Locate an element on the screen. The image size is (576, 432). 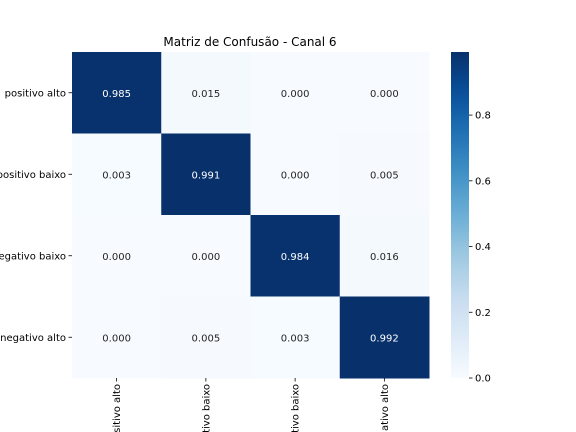
cell-value-label: 0.984 is located at coordinates (295, 257).